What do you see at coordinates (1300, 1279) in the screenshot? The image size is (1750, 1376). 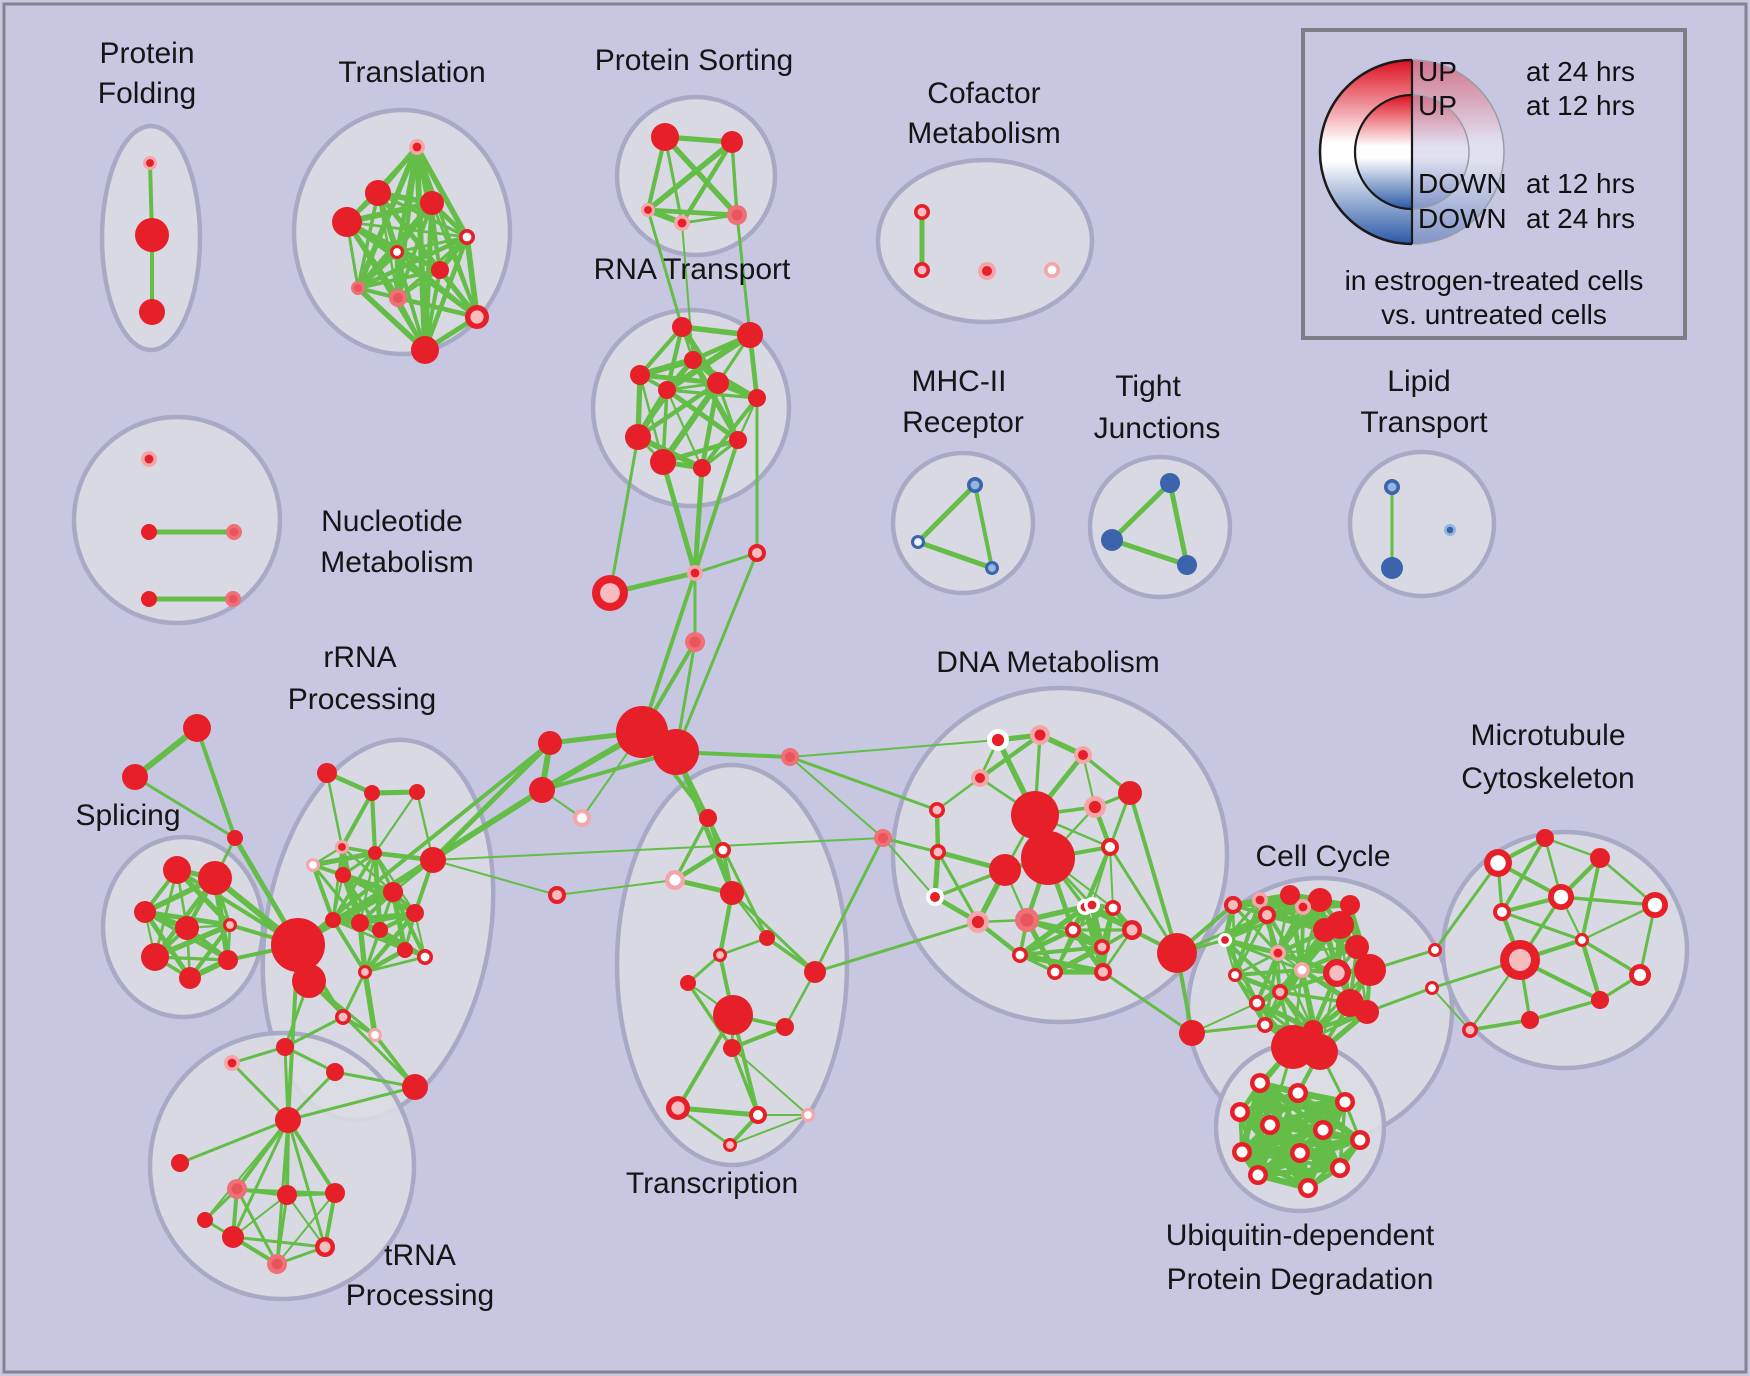 I see `cluster-label-ub: Protein Degradation` at bounding box center [1300, 1279].